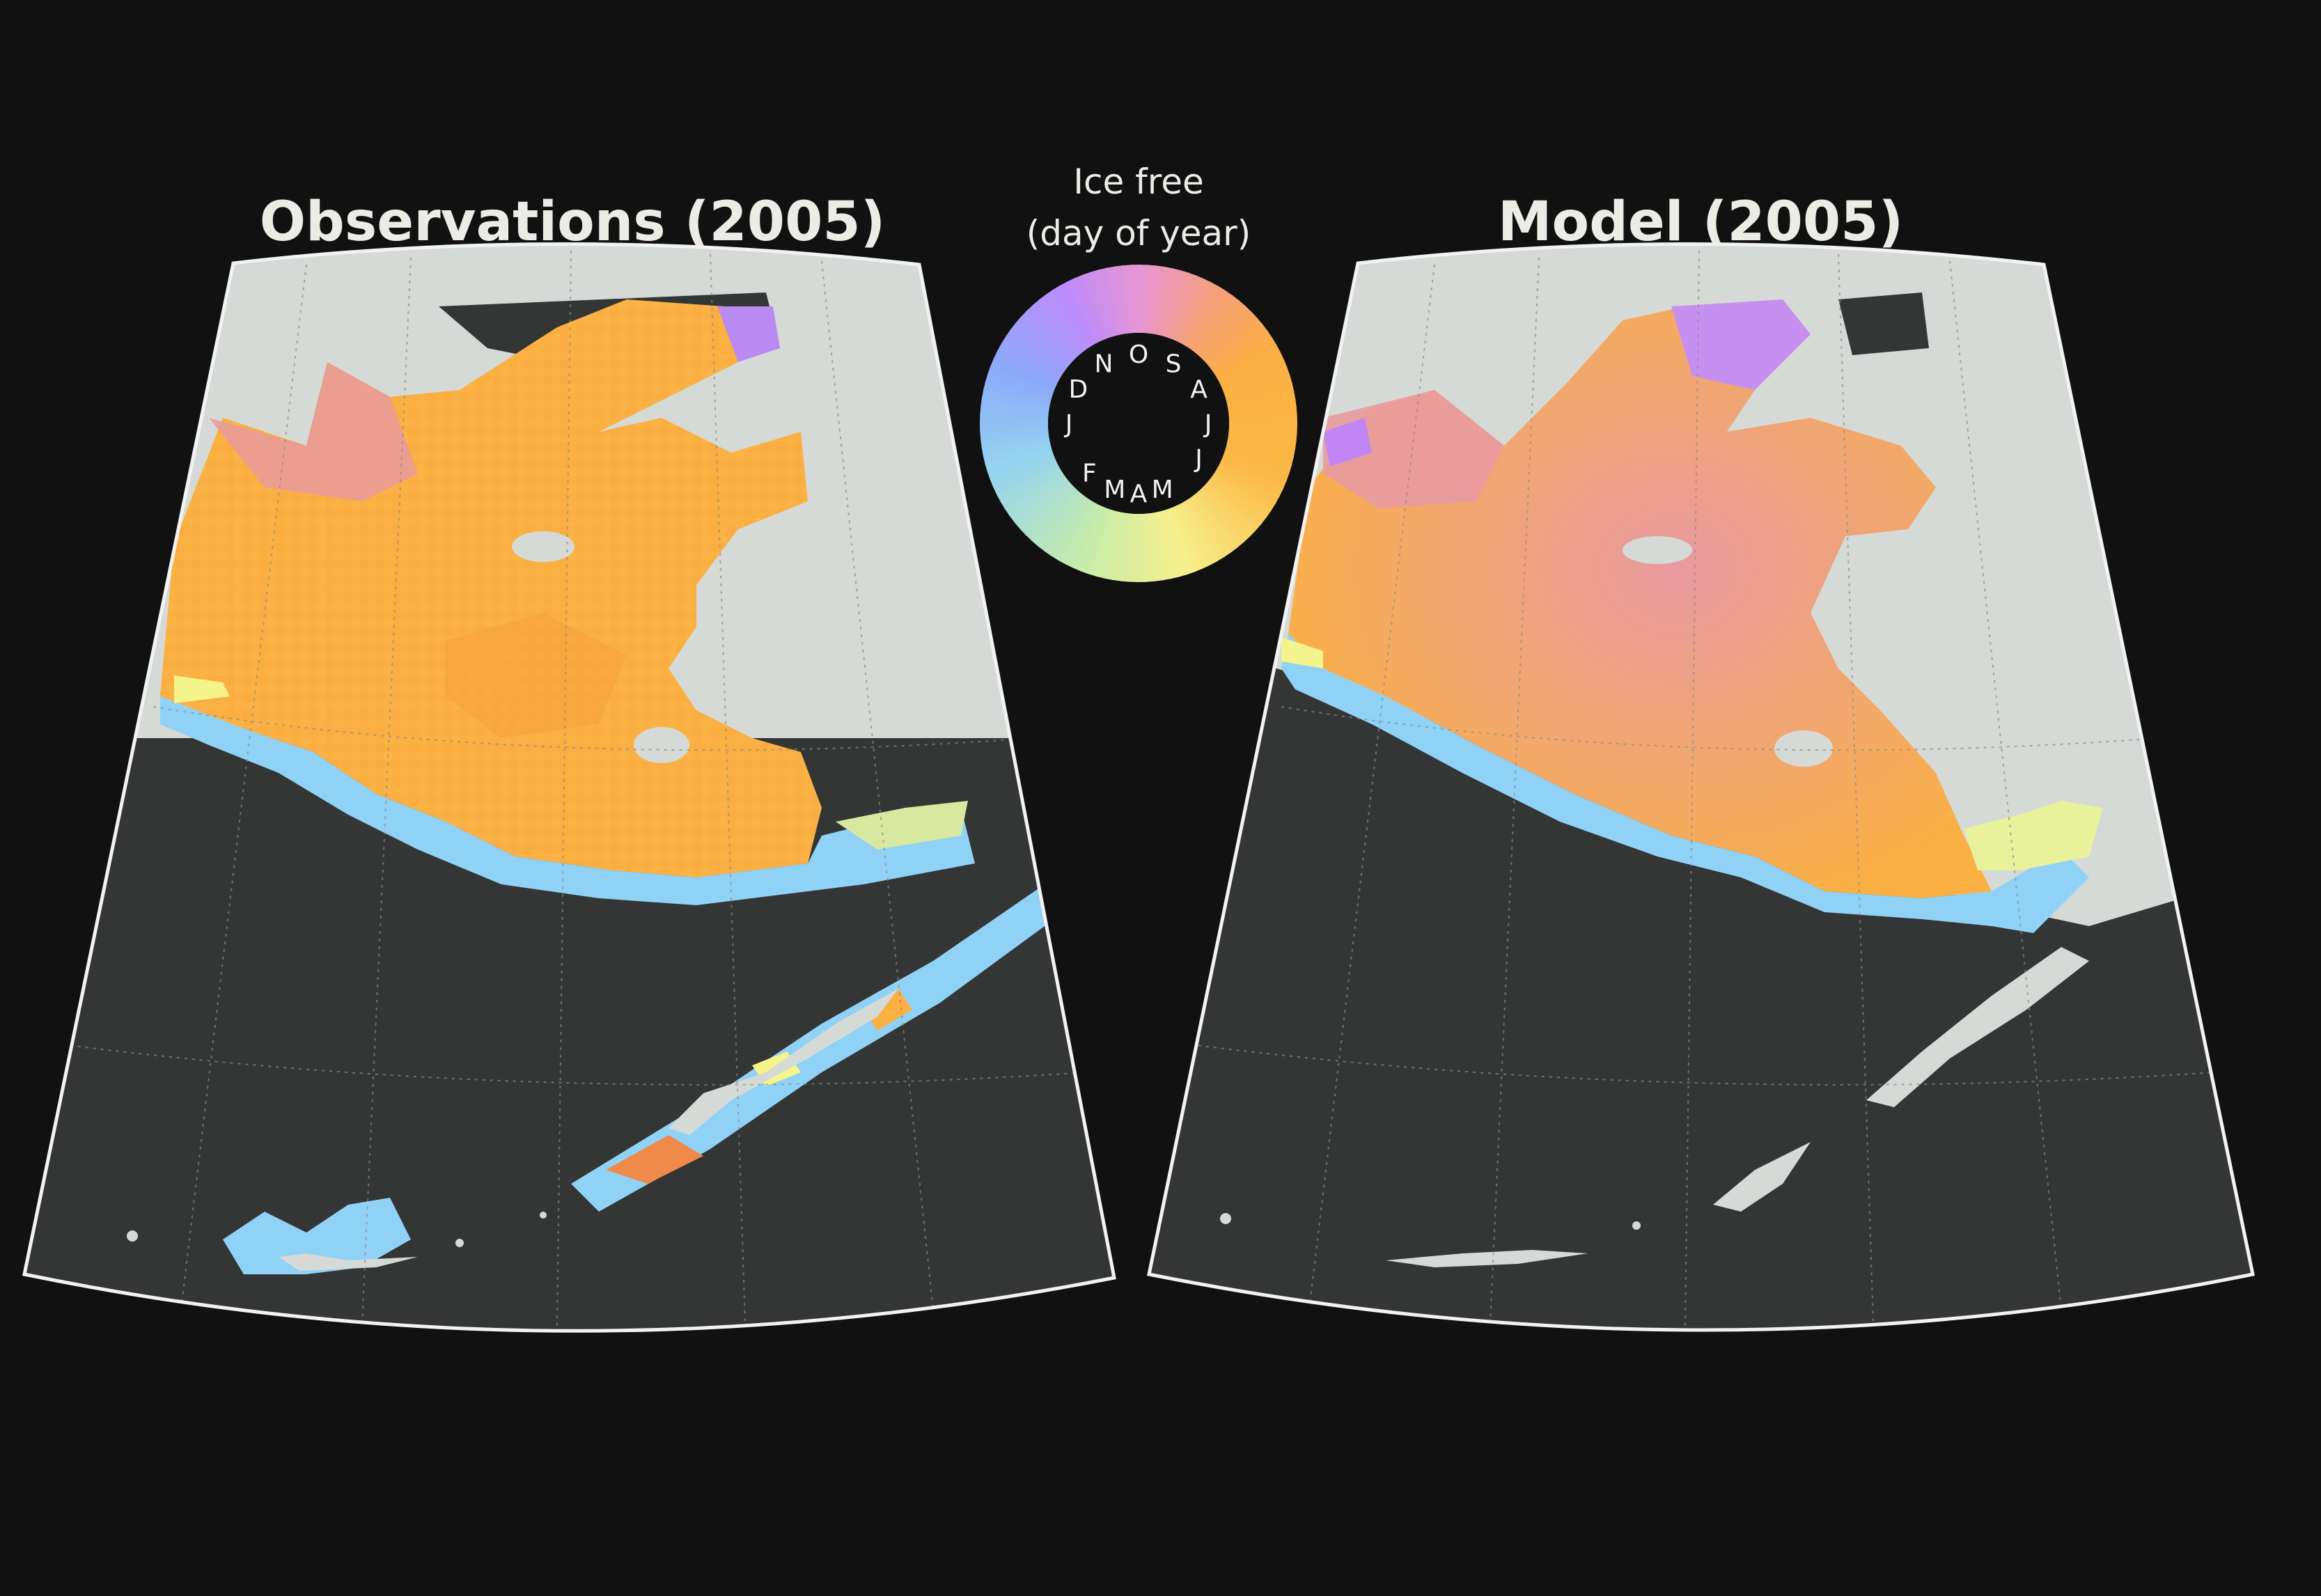  I want to click on month-label: A, so click(1139, 494).